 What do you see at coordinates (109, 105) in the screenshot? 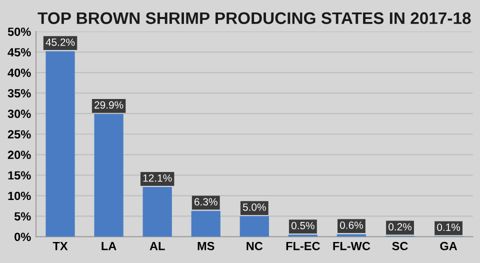
I see `data-label: 29.9%` at bounding box center [109, 105].